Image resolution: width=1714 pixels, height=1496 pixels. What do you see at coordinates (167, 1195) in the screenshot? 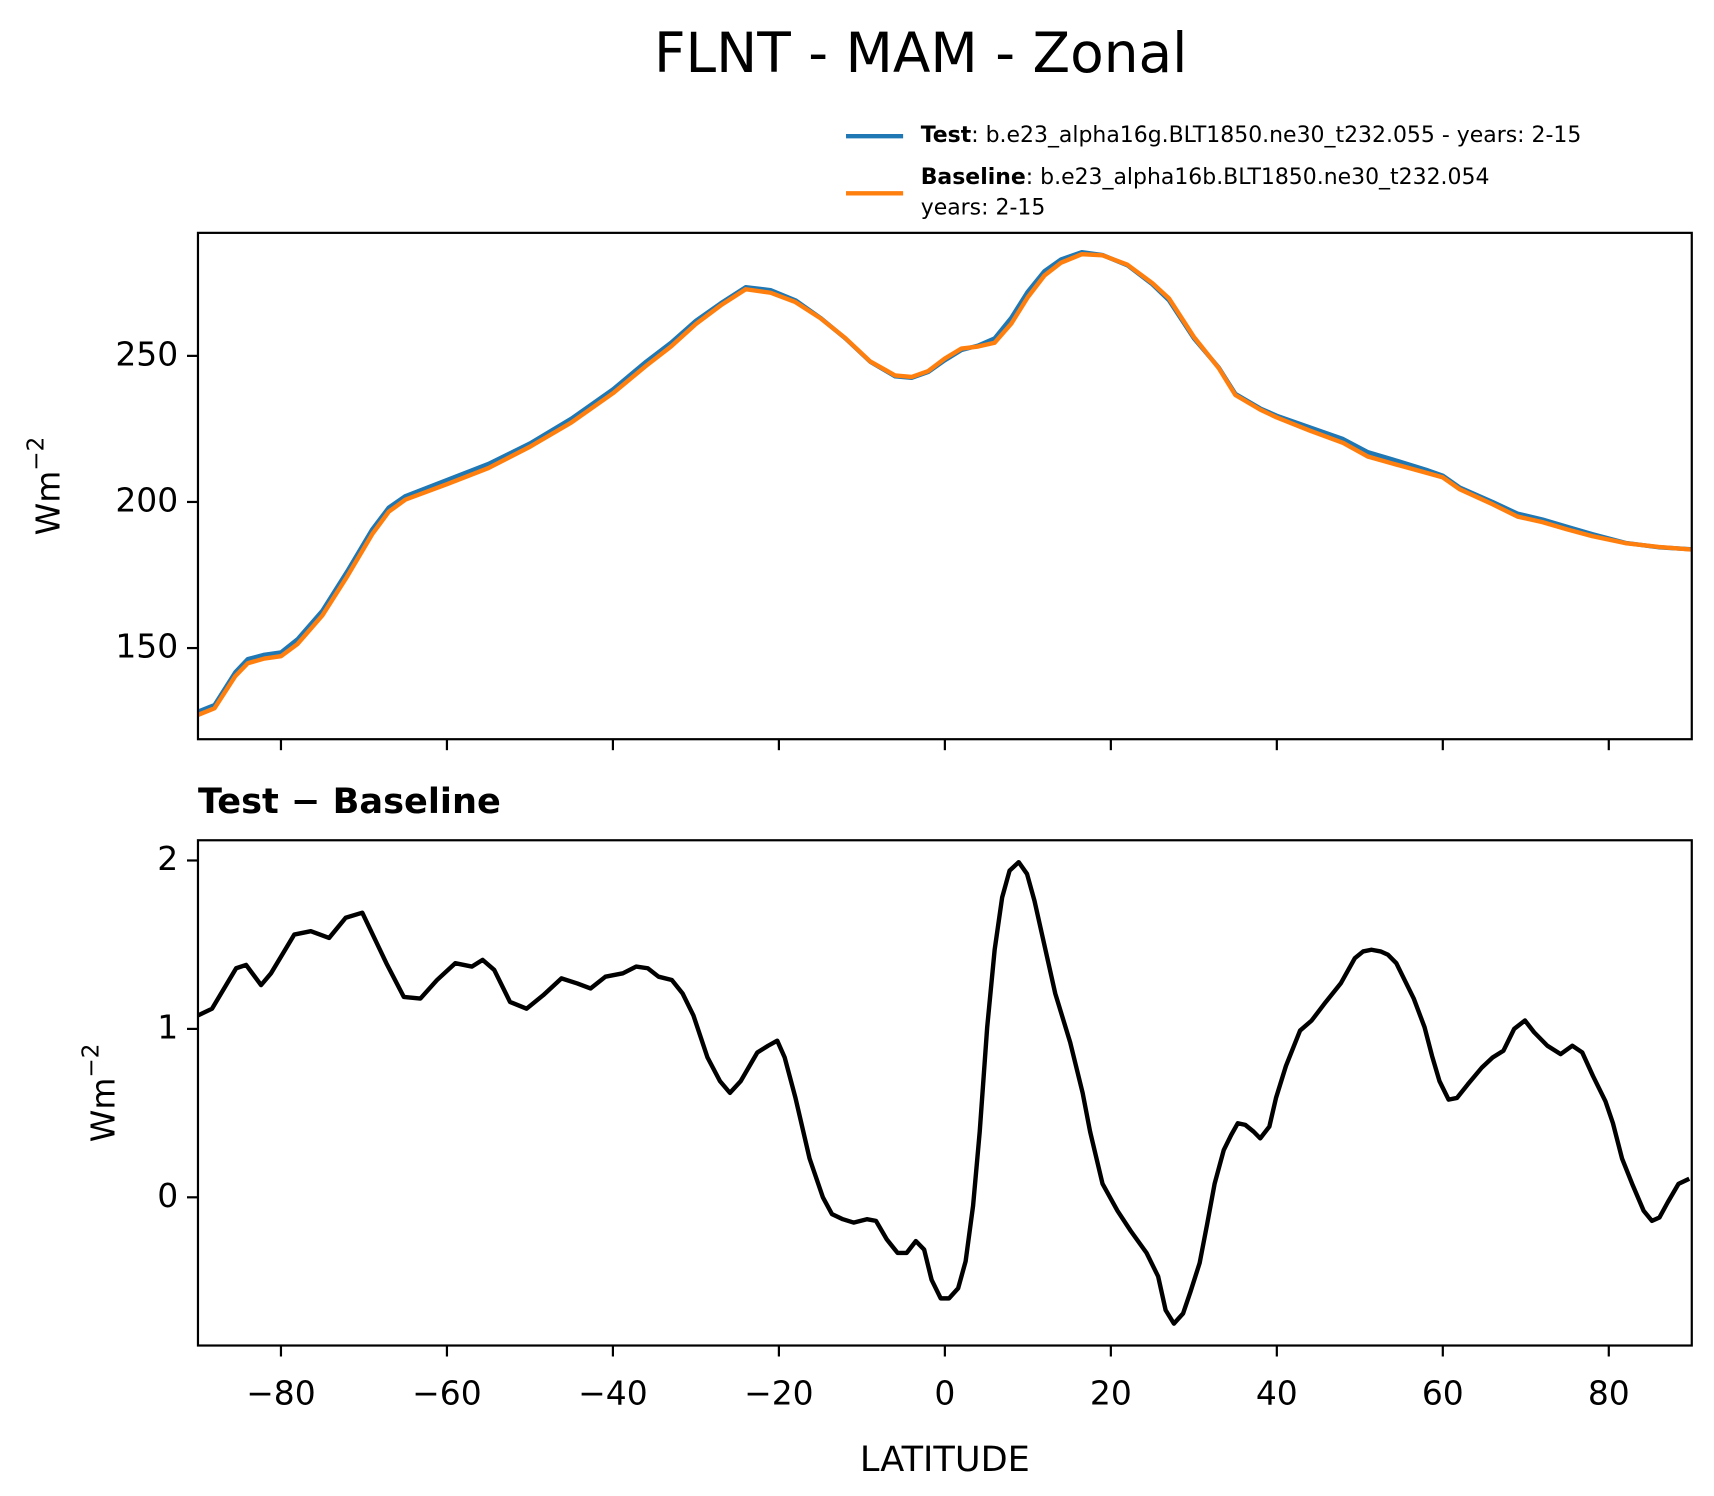
I see `y-tick-label: 0` at bounding box center [167, 1195].